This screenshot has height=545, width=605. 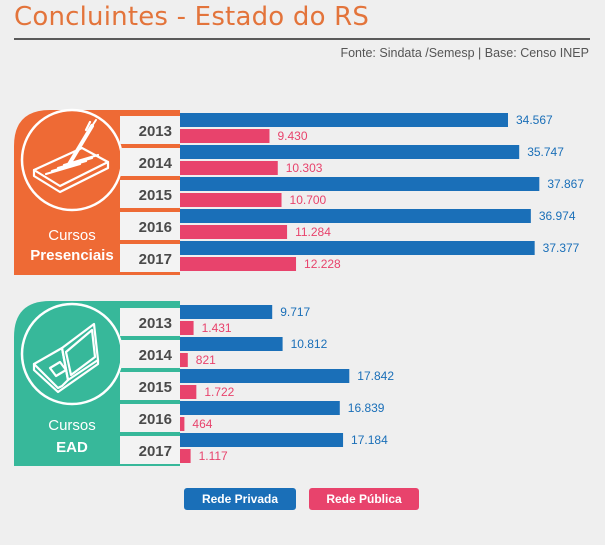 I want to click on value-label-publica: 10.700, so click(x=308, y=200).